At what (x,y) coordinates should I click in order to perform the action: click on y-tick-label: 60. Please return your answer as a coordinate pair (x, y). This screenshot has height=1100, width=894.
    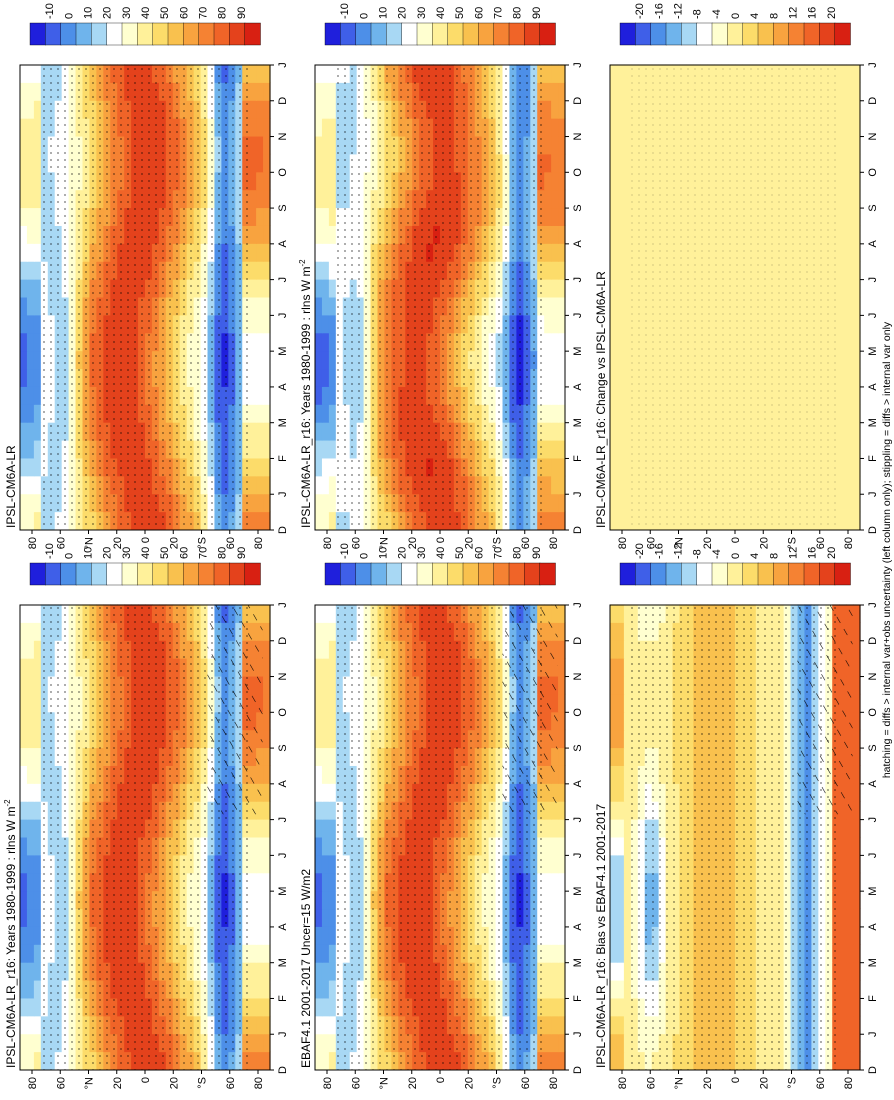
    Looking at the image, I should click on (61, 543).